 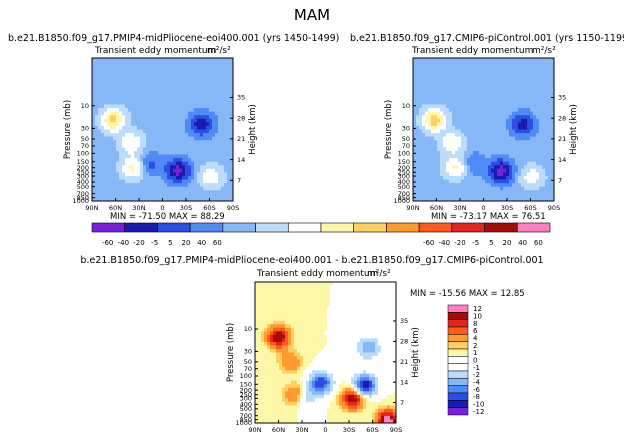 I want to click on y-tick-label: 400, so click(x=83, y=182).